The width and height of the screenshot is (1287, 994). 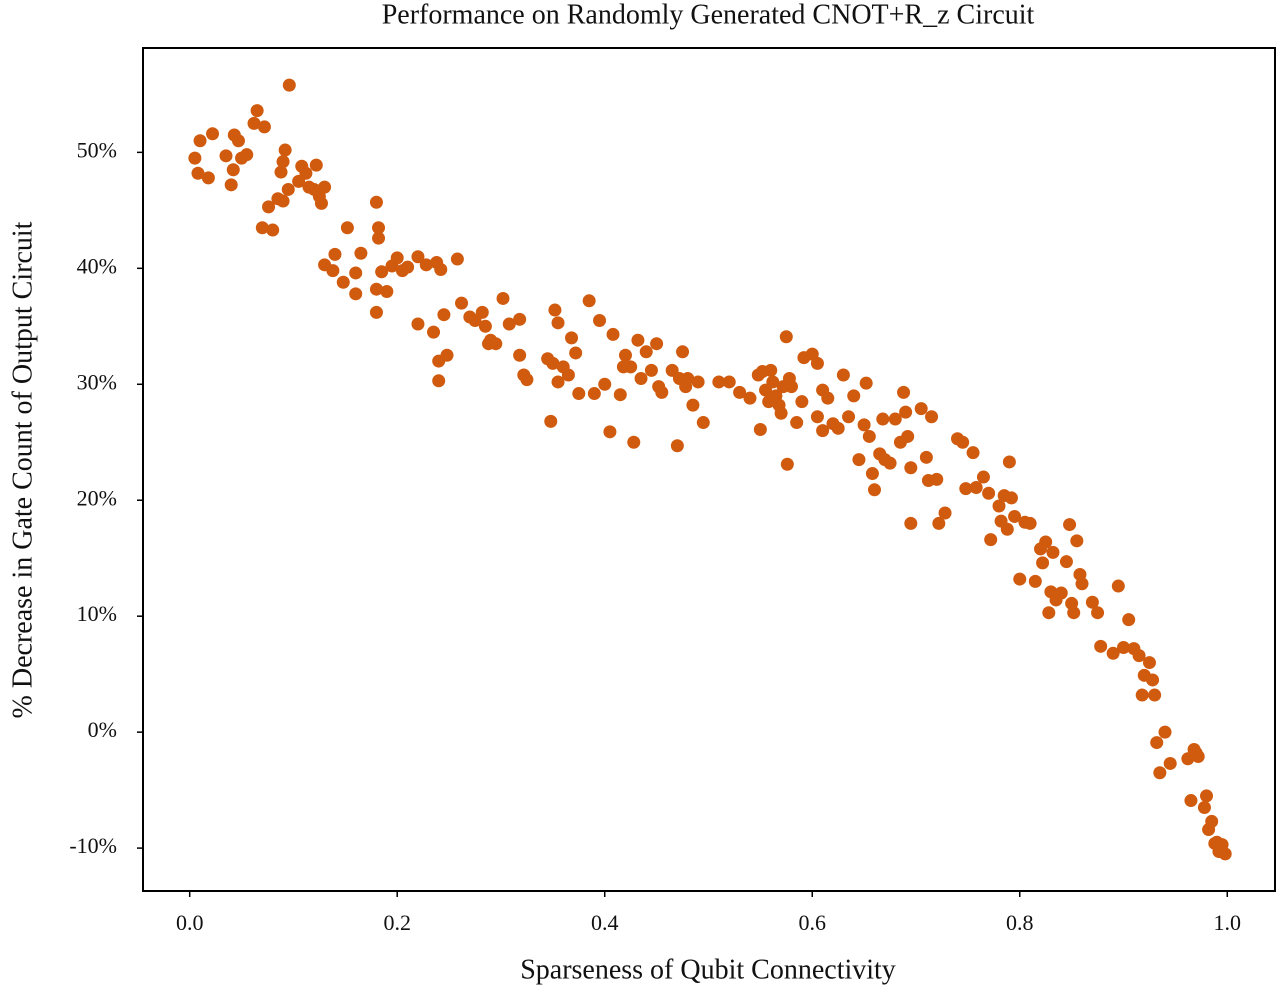 I want to click on y-tick-label: 30%, so click(x=97, y=381).